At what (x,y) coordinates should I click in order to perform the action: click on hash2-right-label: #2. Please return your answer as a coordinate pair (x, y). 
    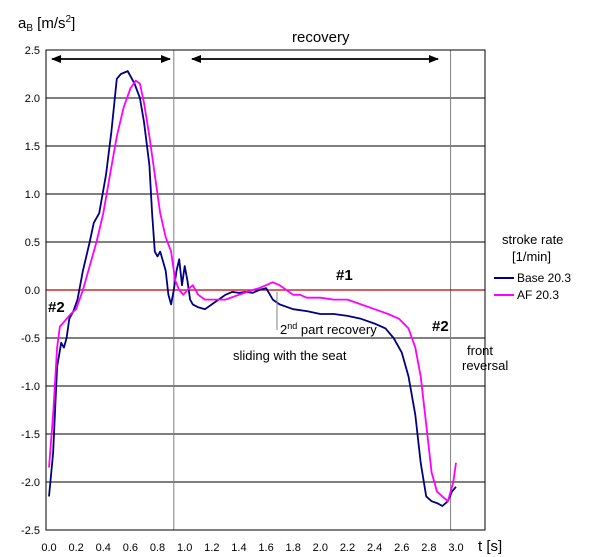
    Looking at the image, I should click on (440, 326).